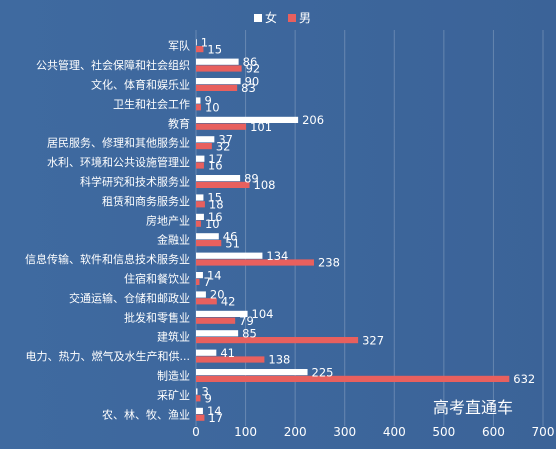  I want to click on x-axis: 0 100 200 300 400 500 600 700, so click(373, 432).